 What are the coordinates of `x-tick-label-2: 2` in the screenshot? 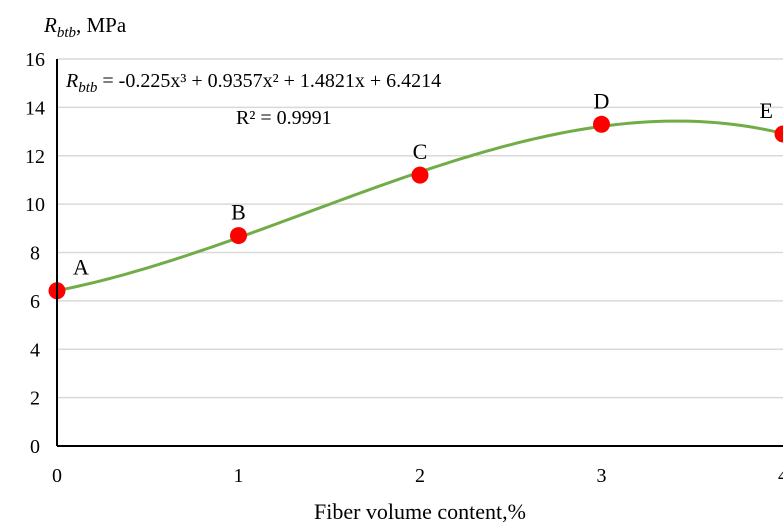 It's located at (420, 476).